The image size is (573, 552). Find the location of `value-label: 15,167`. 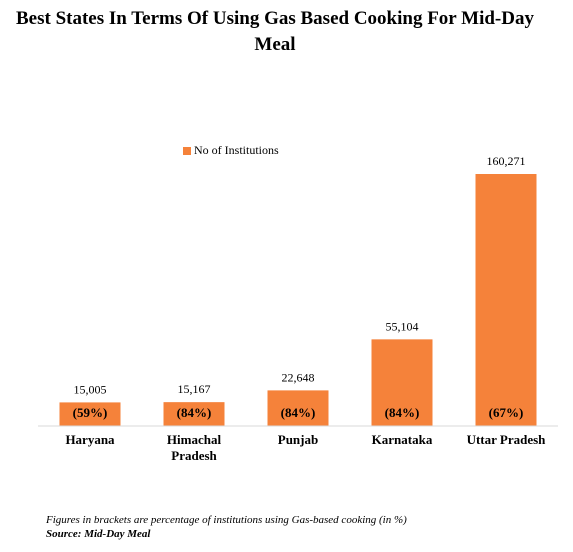

value-label: 15,167 is located at coordinates (194, 389).